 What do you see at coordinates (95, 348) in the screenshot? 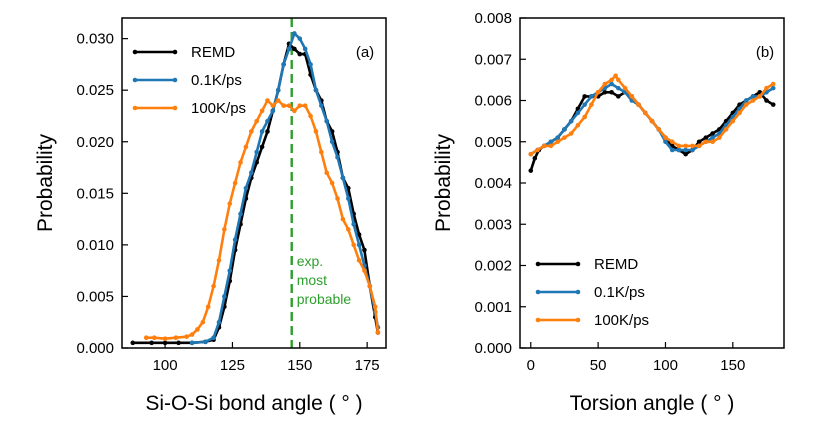
I see `y-tick-label: 0.000` at bounding box center [95, 348].